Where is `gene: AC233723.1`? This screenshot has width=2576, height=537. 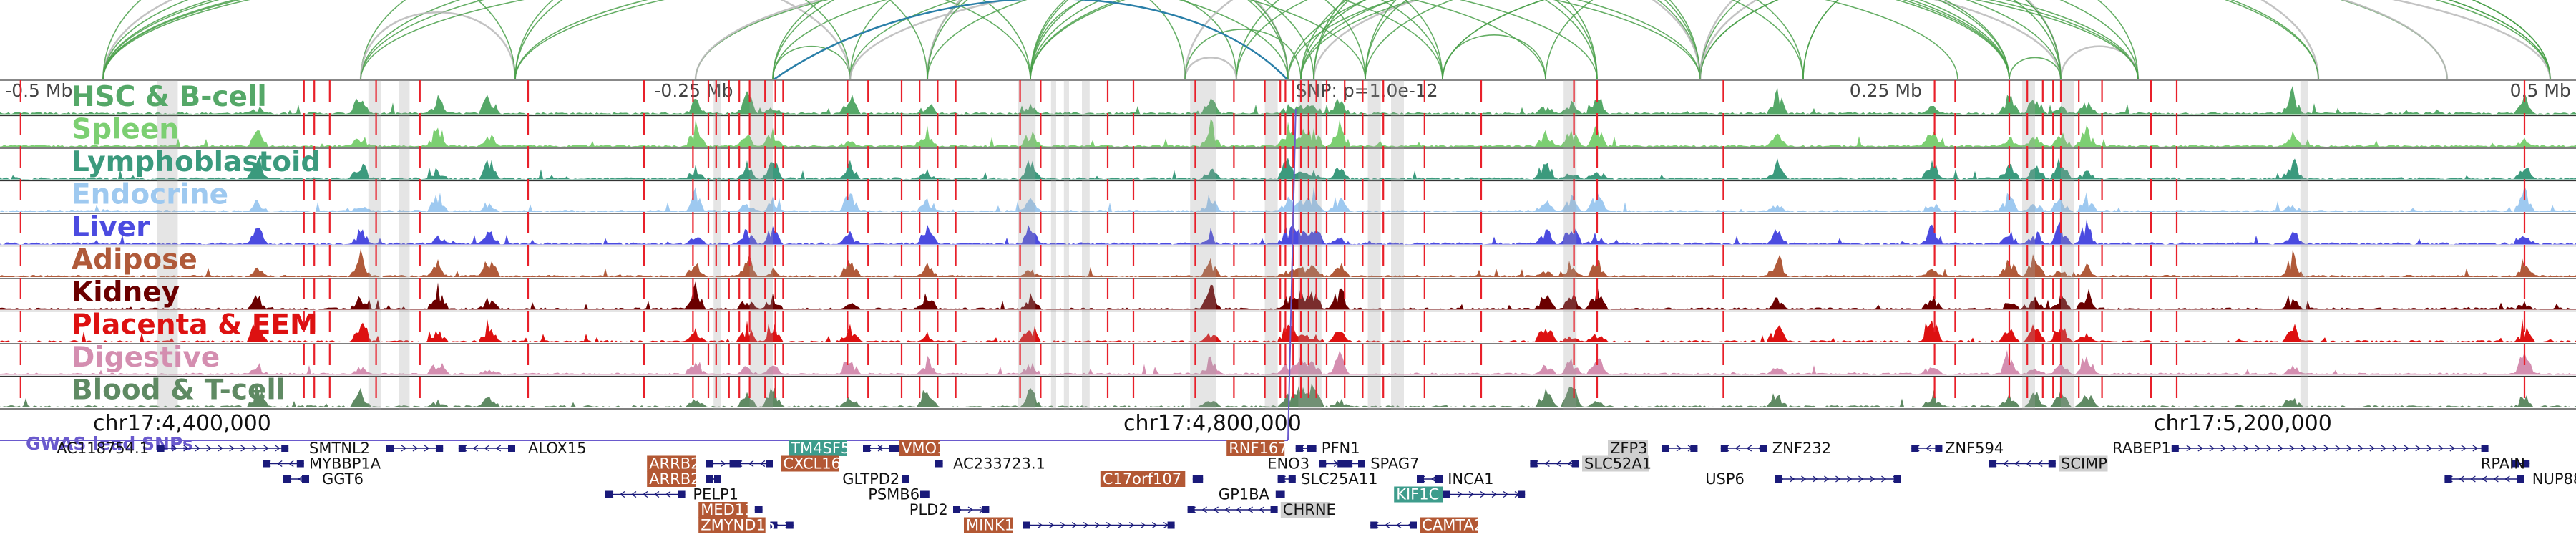 gene: AC233723.1 is located at coordinates (990, 464).